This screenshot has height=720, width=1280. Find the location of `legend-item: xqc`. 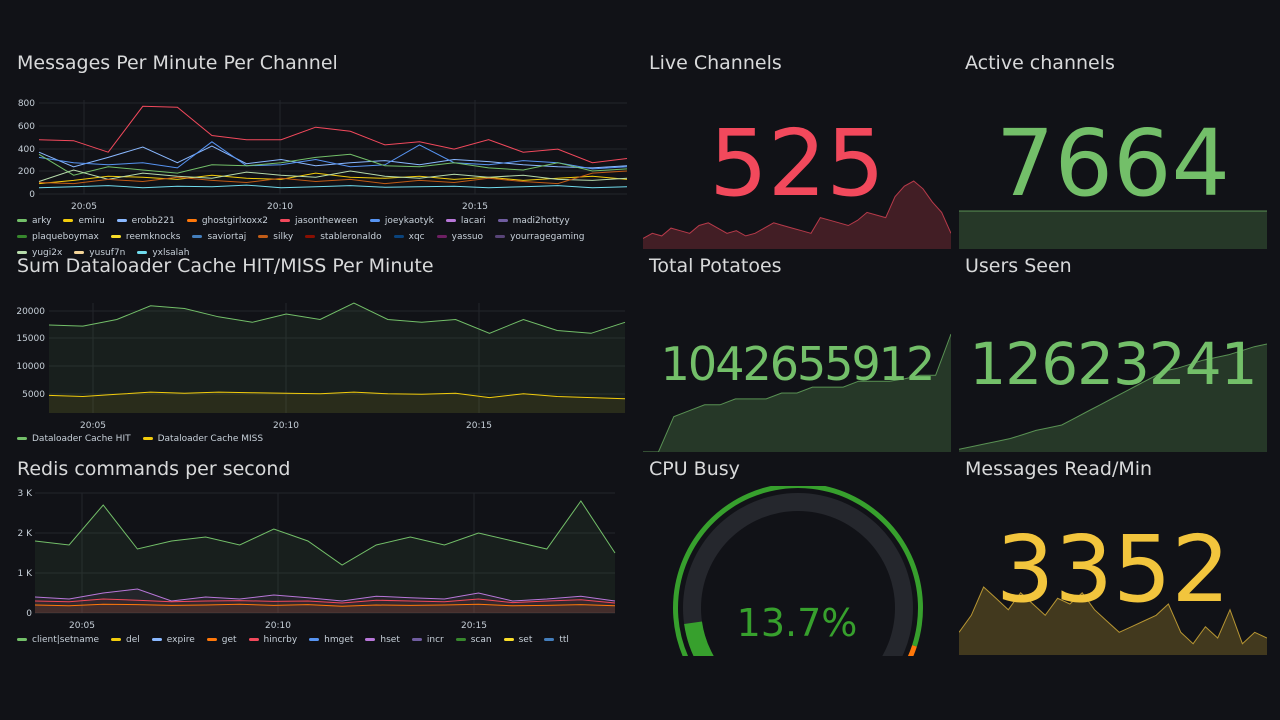

legend-item: xqc is located at coordinates (409, 237).